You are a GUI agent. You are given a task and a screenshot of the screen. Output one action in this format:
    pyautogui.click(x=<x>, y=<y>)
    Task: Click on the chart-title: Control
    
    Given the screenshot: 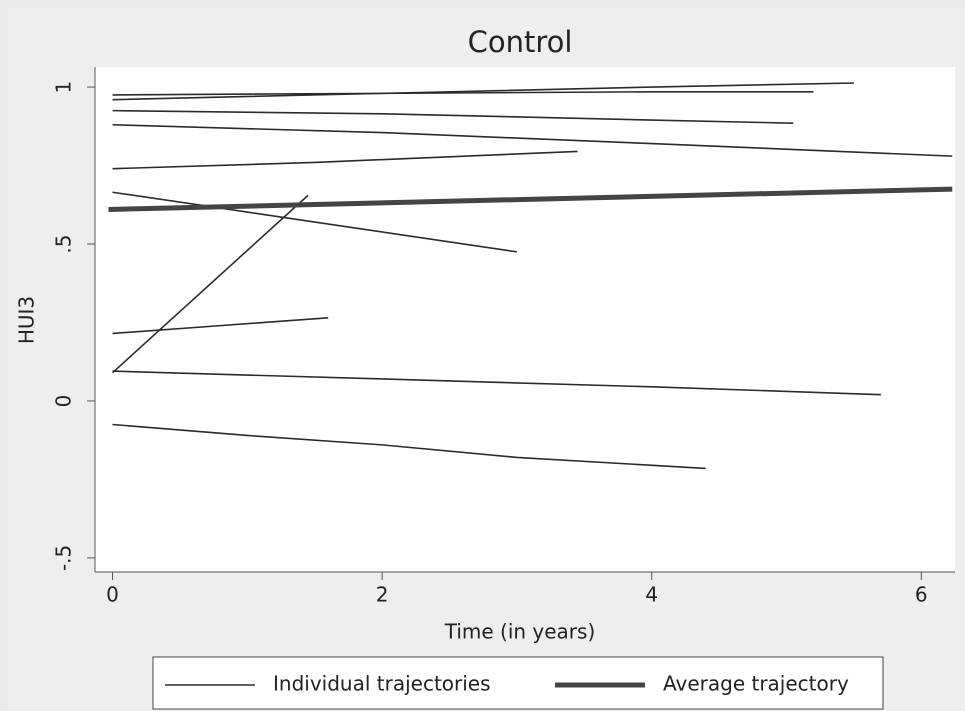 What is the action you would take?
    pyautogui.click(x=520, y=42)
    